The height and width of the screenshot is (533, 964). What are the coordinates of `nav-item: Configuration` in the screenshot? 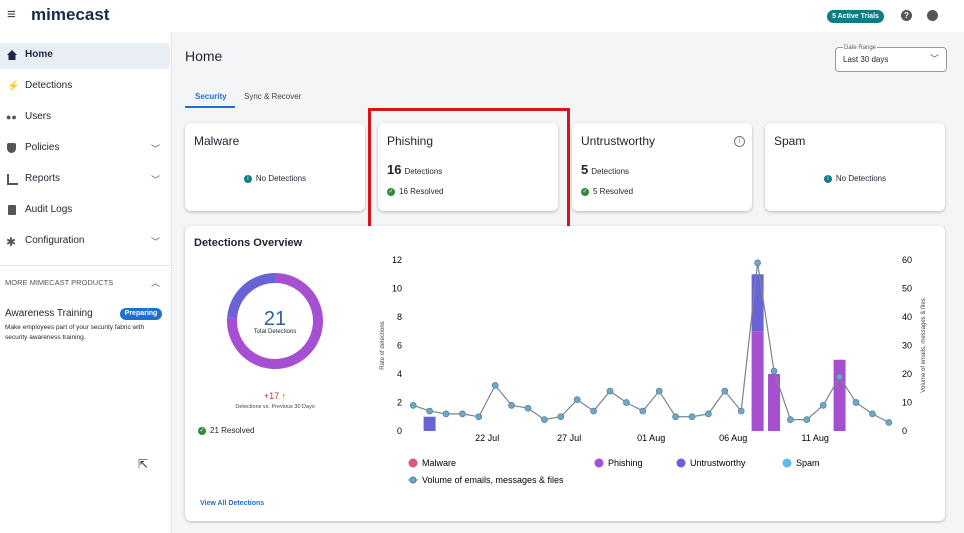 It's located at (55, 240).